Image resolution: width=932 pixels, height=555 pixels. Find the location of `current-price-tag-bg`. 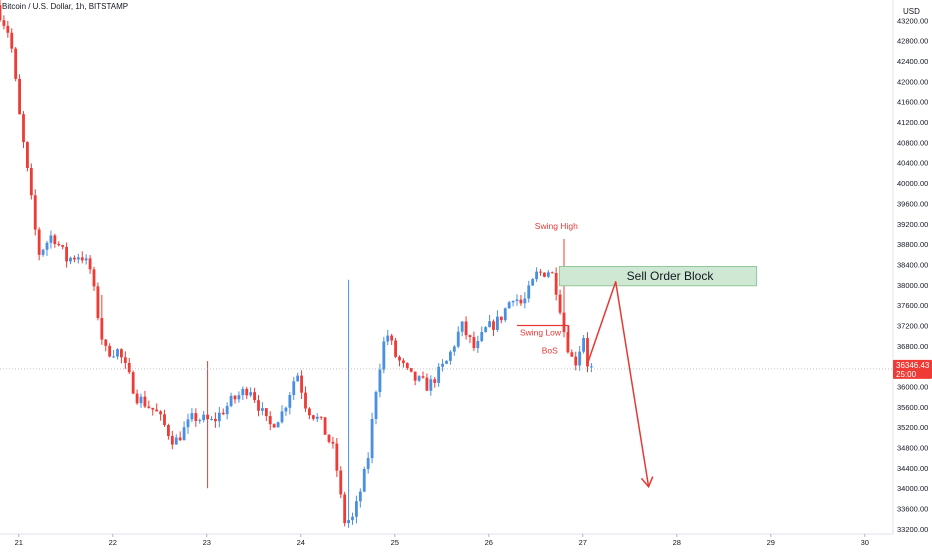

current-price-tag-bg is located at coordinates (912, 369).